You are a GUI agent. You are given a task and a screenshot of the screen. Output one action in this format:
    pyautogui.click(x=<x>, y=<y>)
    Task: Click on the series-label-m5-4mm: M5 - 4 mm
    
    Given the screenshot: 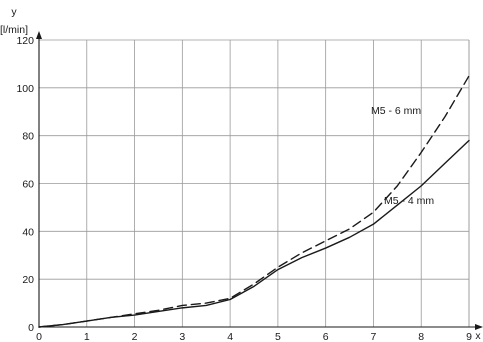 What is the action you would take?
    pyautogui.click(x=409, y=201)
    